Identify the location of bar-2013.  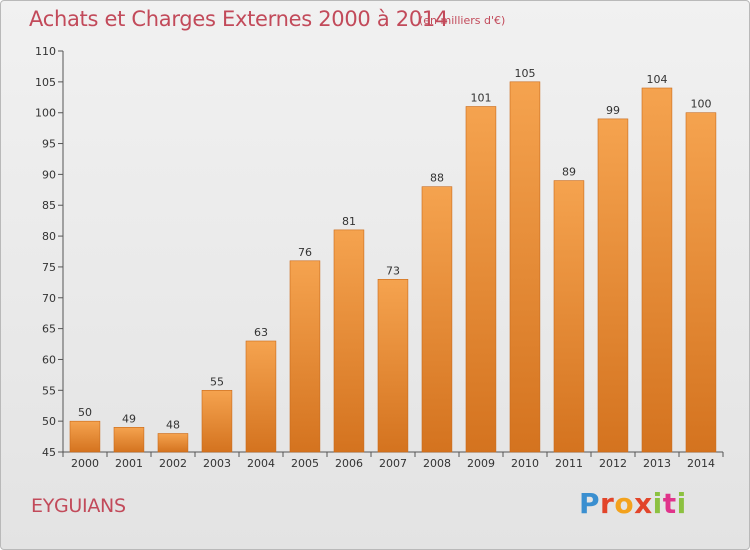
(657, 270).